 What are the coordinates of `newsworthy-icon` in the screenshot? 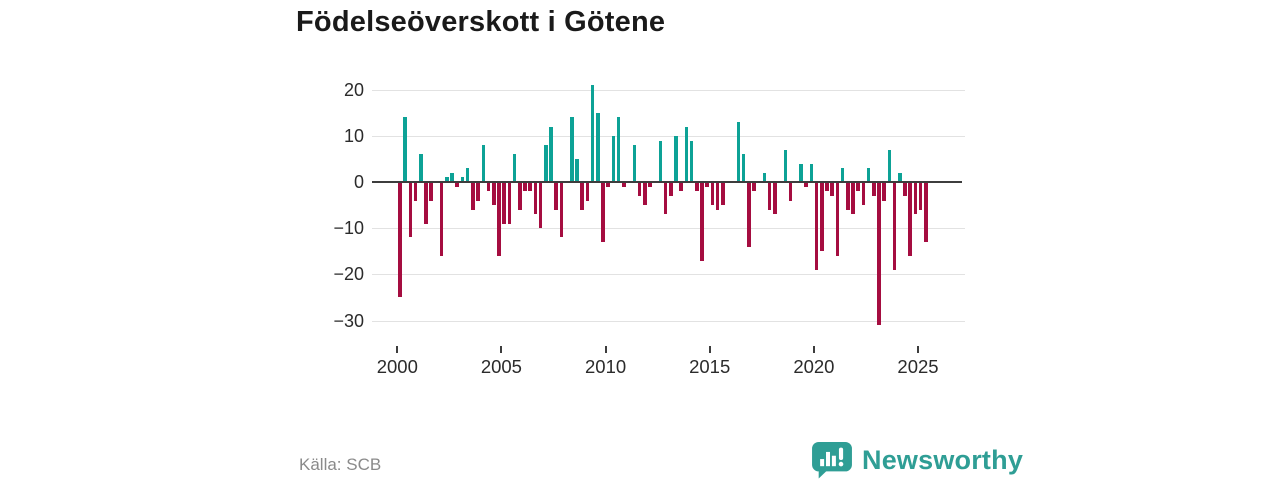 It's located at (832, 460).